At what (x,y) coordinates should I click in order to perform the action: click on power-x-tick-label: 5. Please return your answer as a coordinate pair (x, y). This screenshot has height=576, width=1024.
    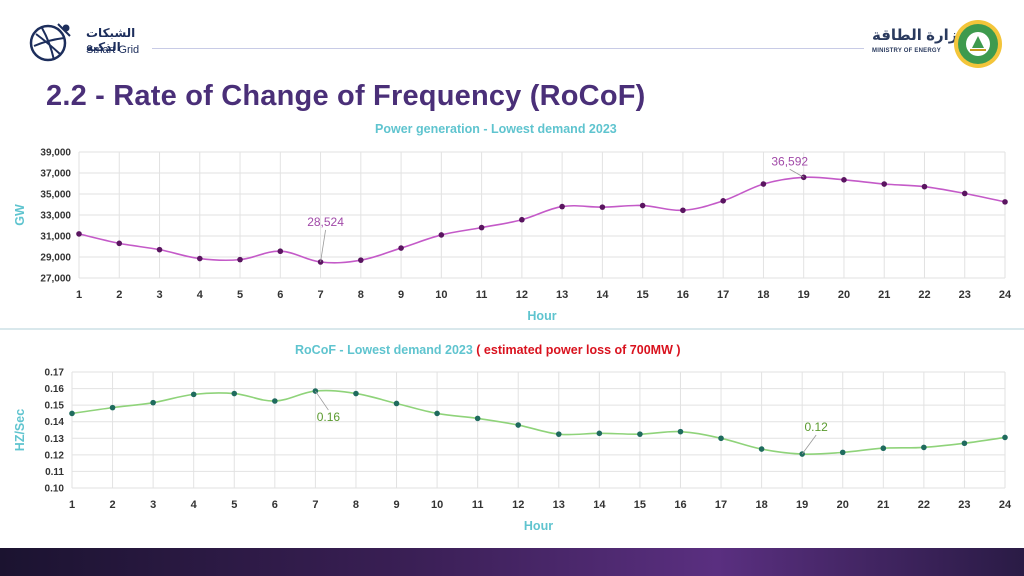
    Looking at the image, I should click on (240, 295).